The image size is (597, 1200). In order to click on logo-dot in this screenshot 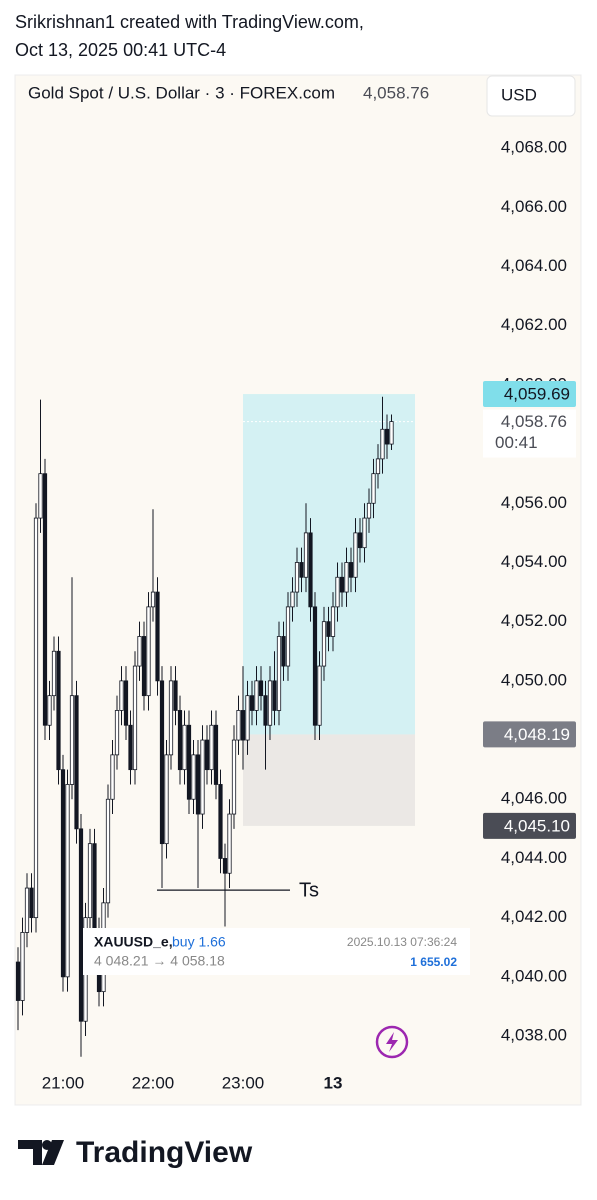, I will do `click(47, 1145)`.